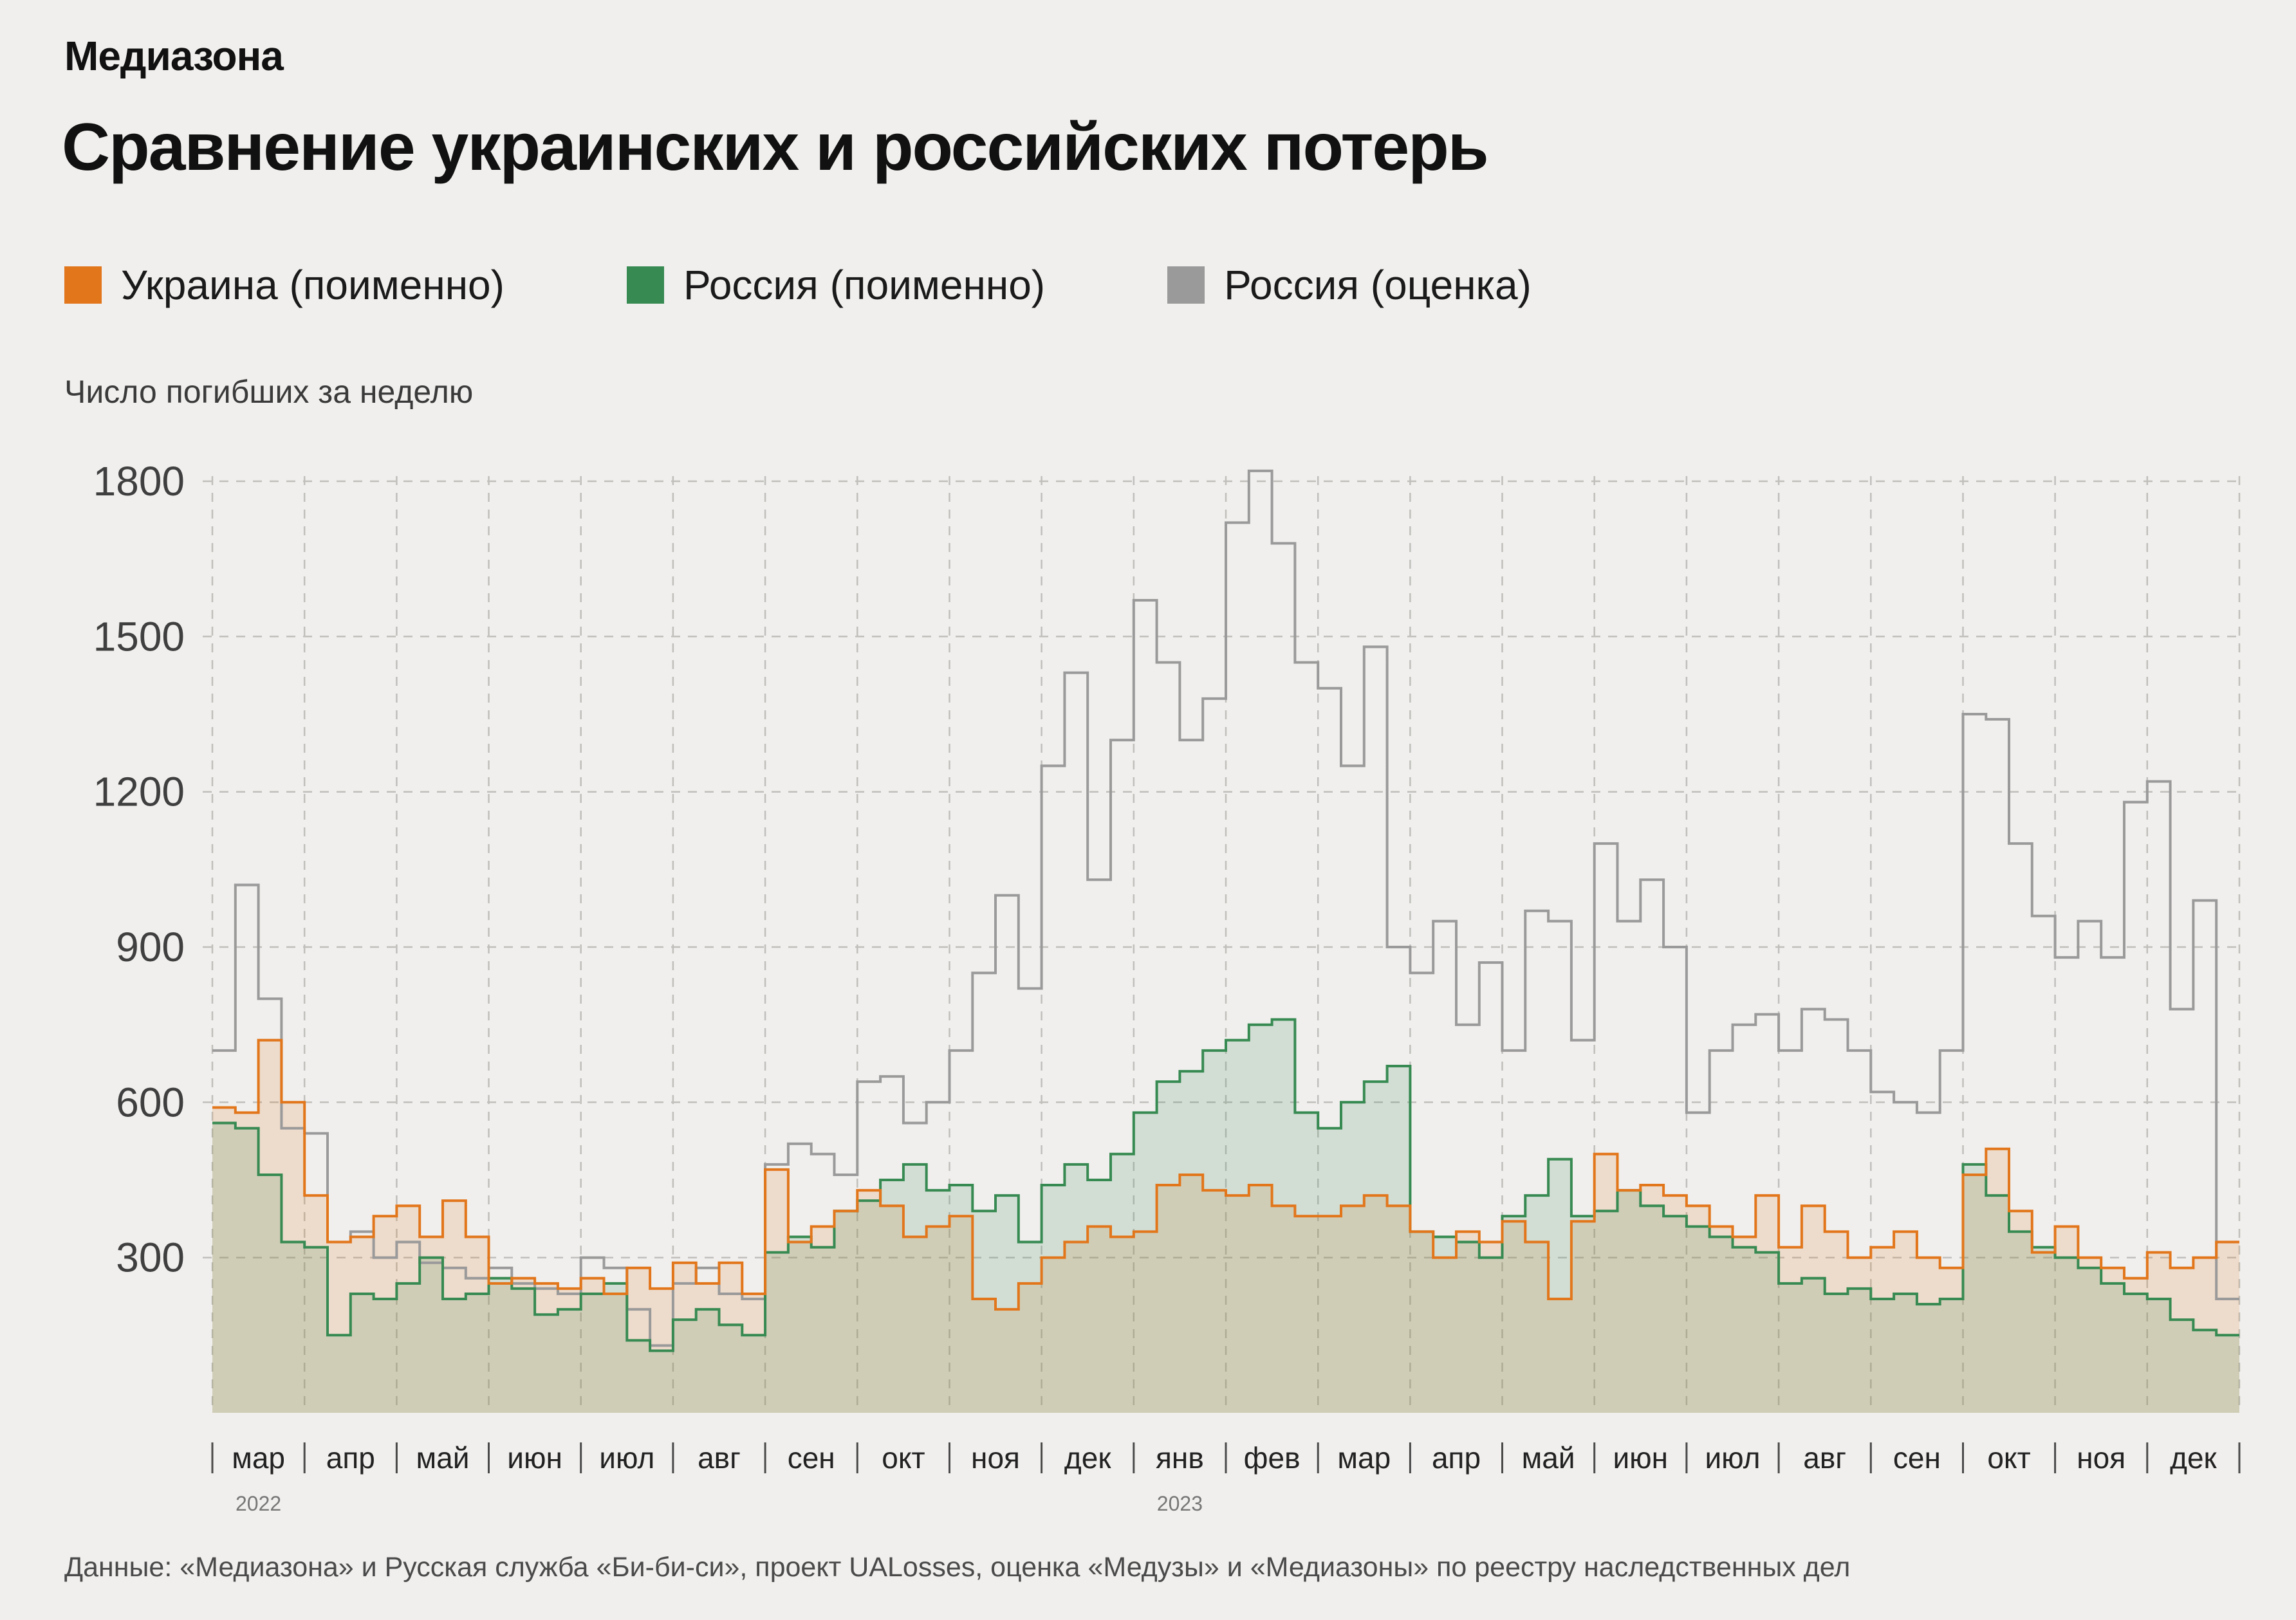 Image resolution: width=2296 pixels, height=1620 pixels. I want to click on russia-estimate-color-swatch, so click(1186, 285).